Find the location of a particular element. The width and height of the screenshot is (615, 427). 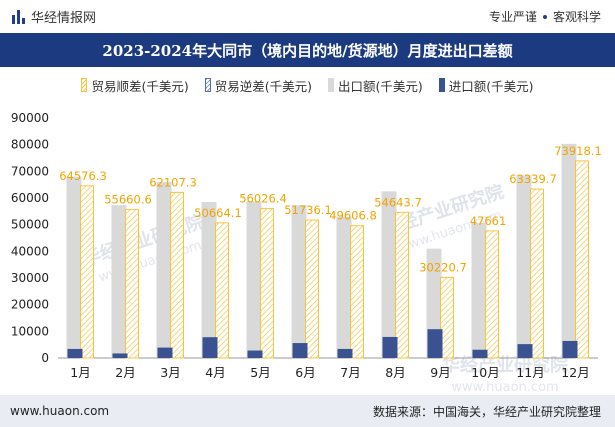

x-tick-label: 5月 is located at coordinates (260, 372).